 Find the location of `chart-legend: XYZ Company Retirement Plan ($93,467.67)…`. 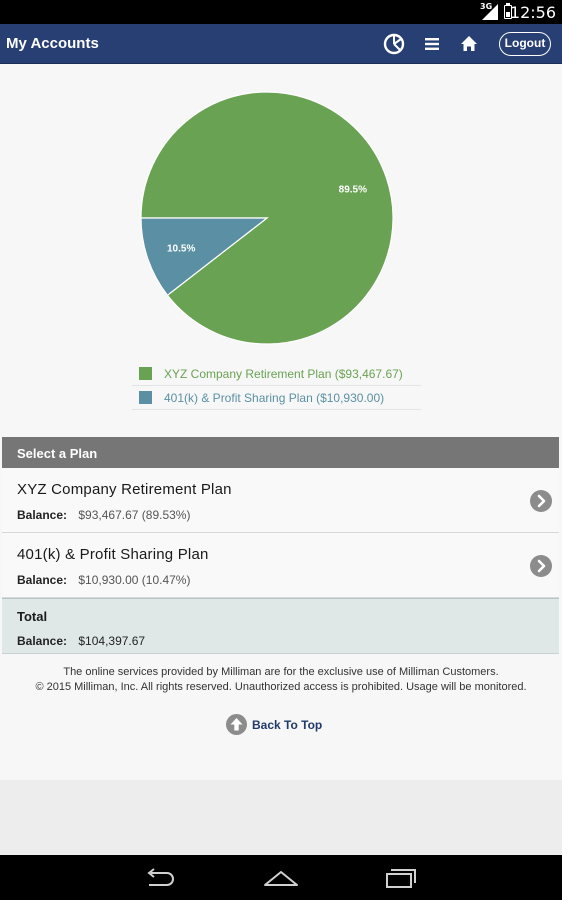

chart-legend: XYZ Company Retirement Plan ($93,467.67)… is located at coordinates (277, 386).